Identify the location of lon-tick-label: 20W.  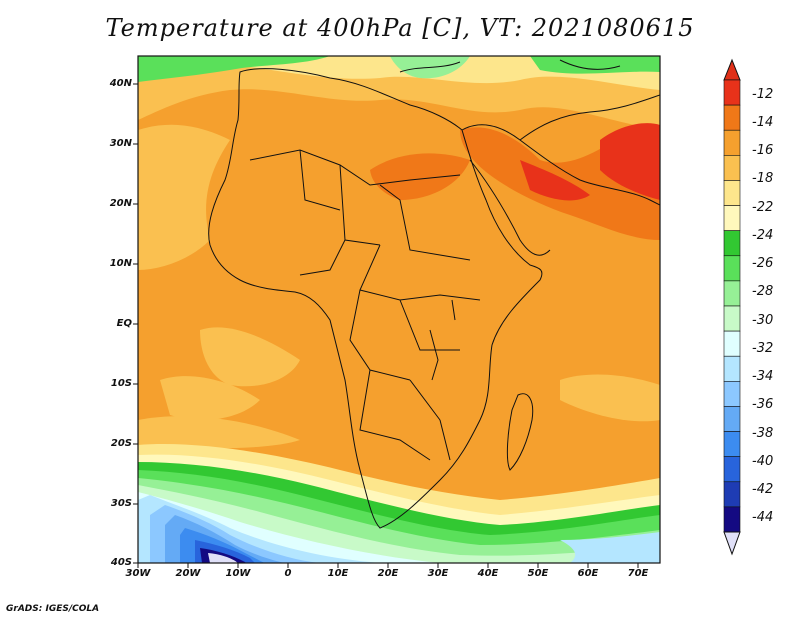
(188, 573).